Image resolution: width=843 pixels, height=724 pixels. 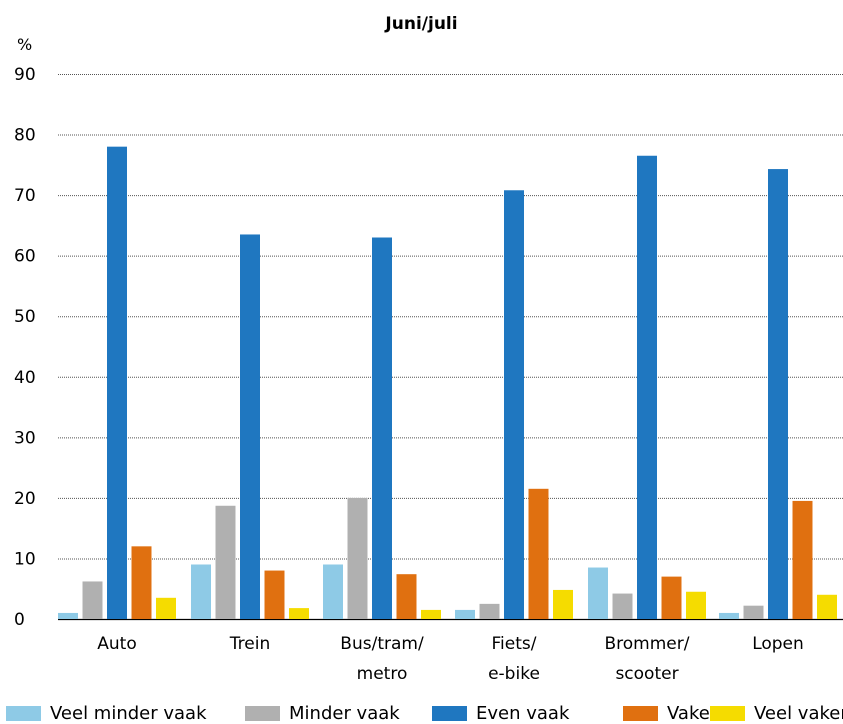 I want to click on legend-item: Even vaak, so click(x=500, y=713).